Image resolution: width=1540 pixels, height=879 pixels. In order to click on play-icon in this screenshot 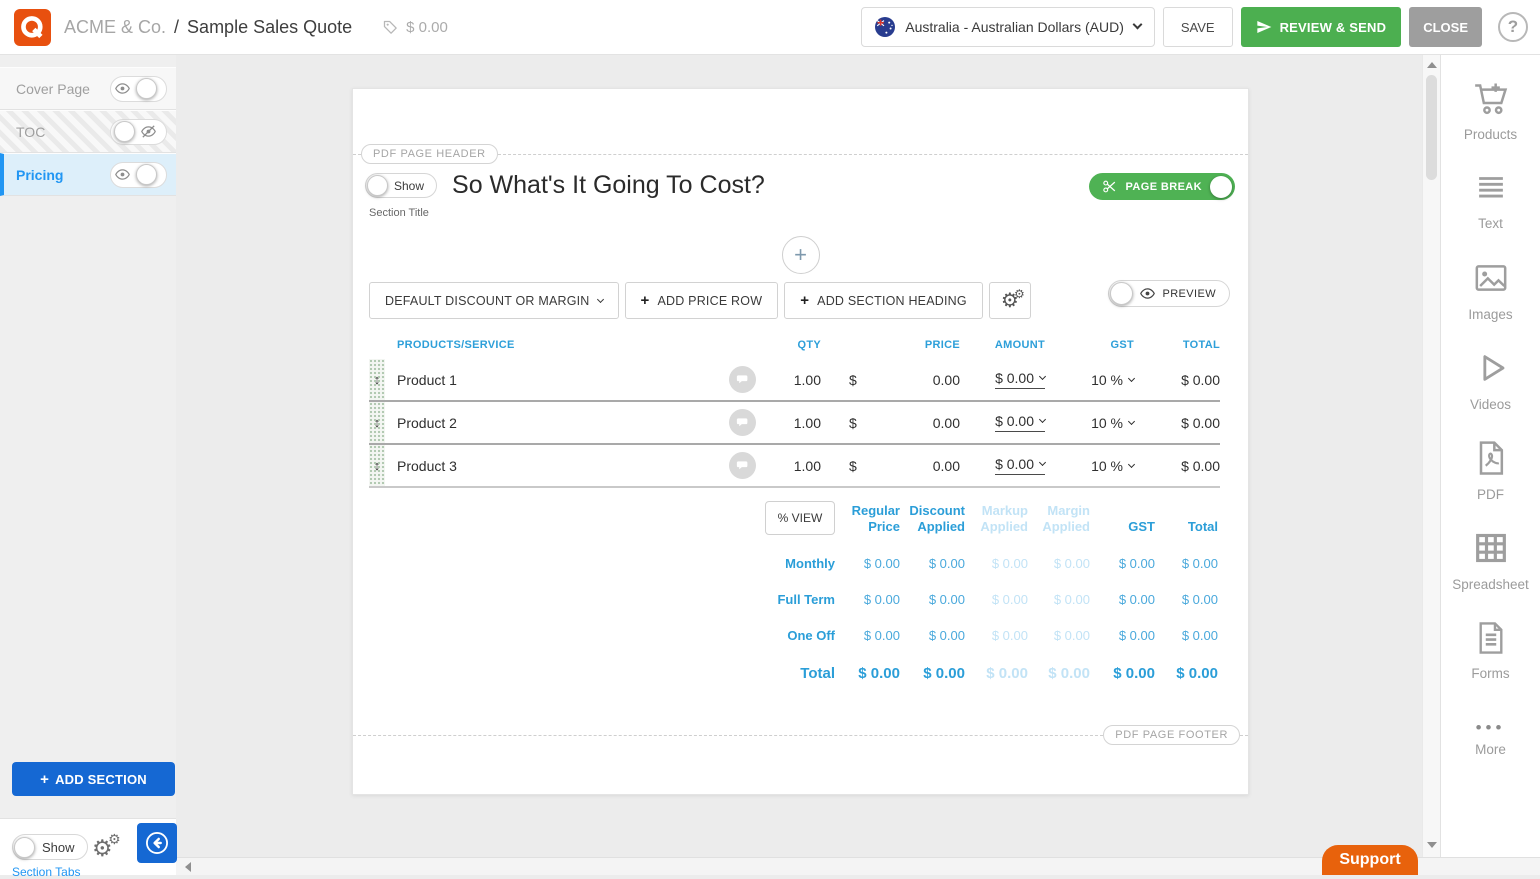, I will do `click(1493, 368)`.